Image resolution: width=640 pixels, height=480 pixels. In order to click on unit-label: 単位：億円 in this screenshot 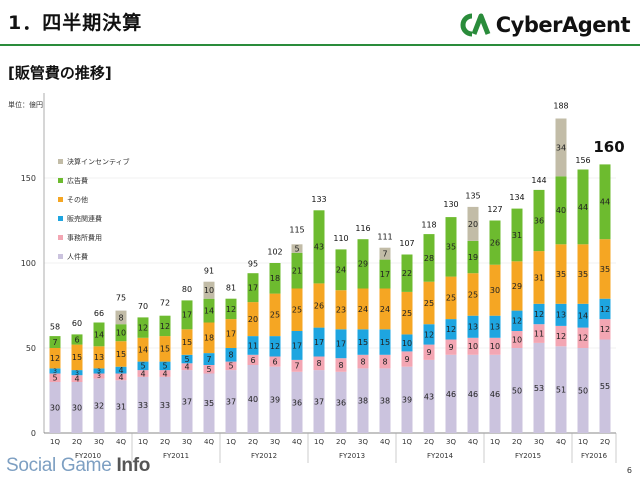, I will do `click(25, 104)`.